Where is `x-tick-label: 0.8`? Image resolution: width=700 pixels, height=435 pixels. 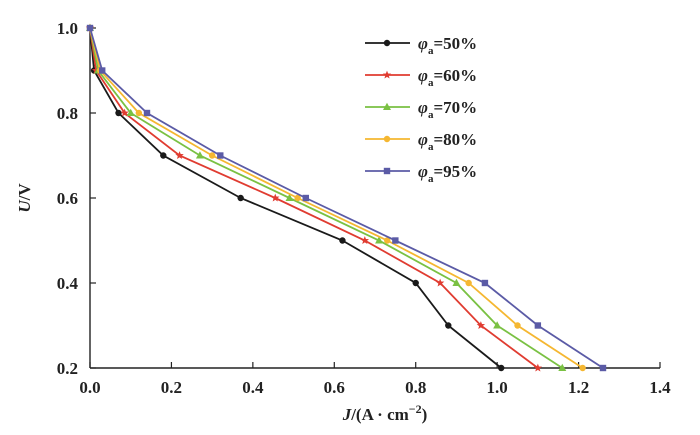
x-tick-label: 0.8 is located at coordinates (415, 387).